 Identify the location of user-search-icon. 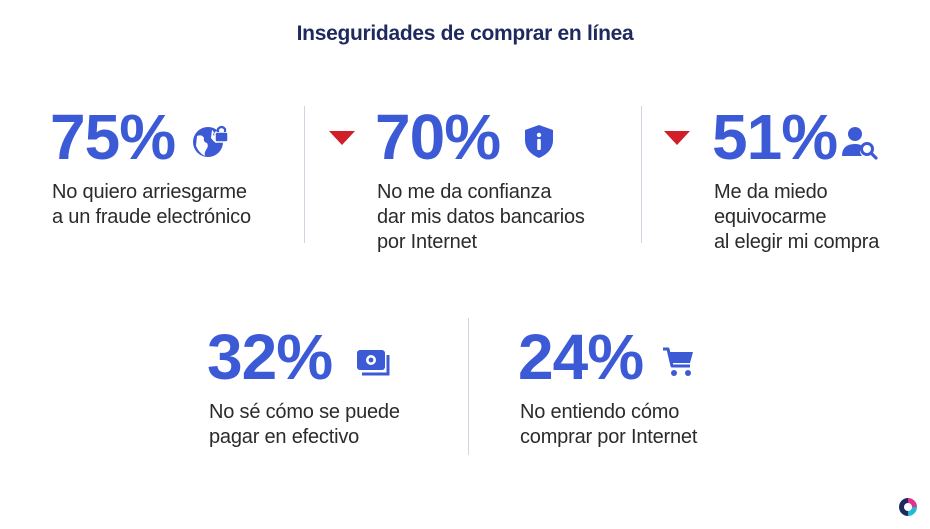
(860, 143).